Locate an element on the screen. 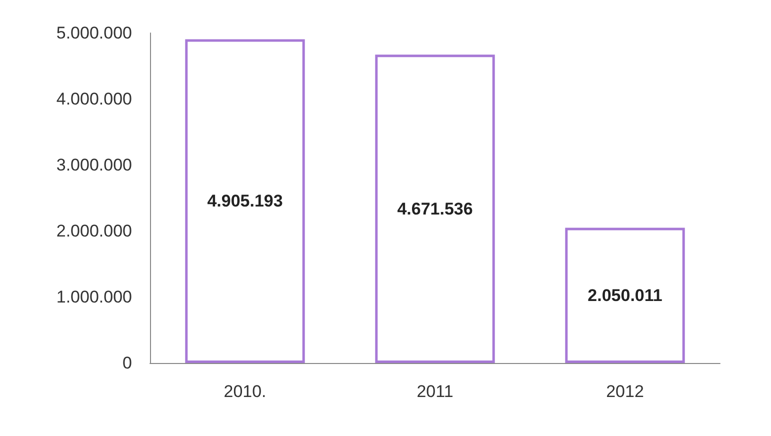 Image resolution: width=771 pixels, height=436 pixels. data-label: 4.671.536 is located at coordinates (435, 208).